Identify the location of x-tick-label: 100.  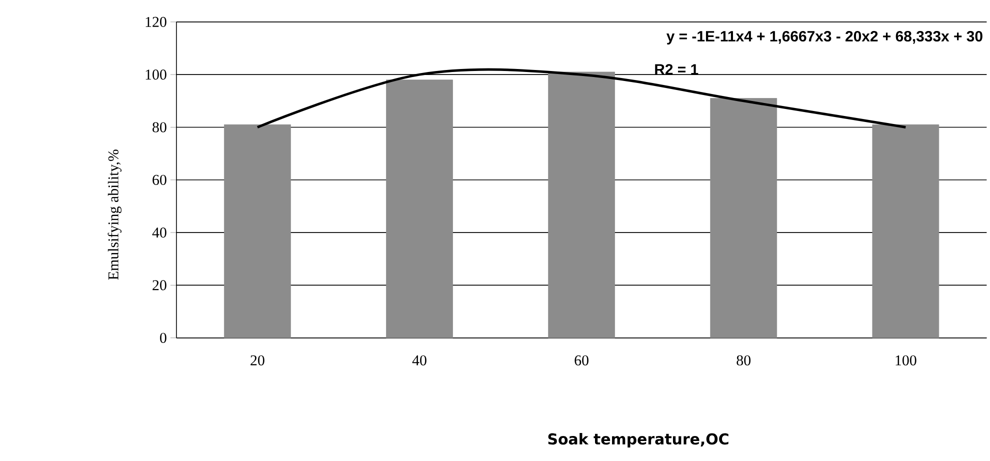
(906, 360).